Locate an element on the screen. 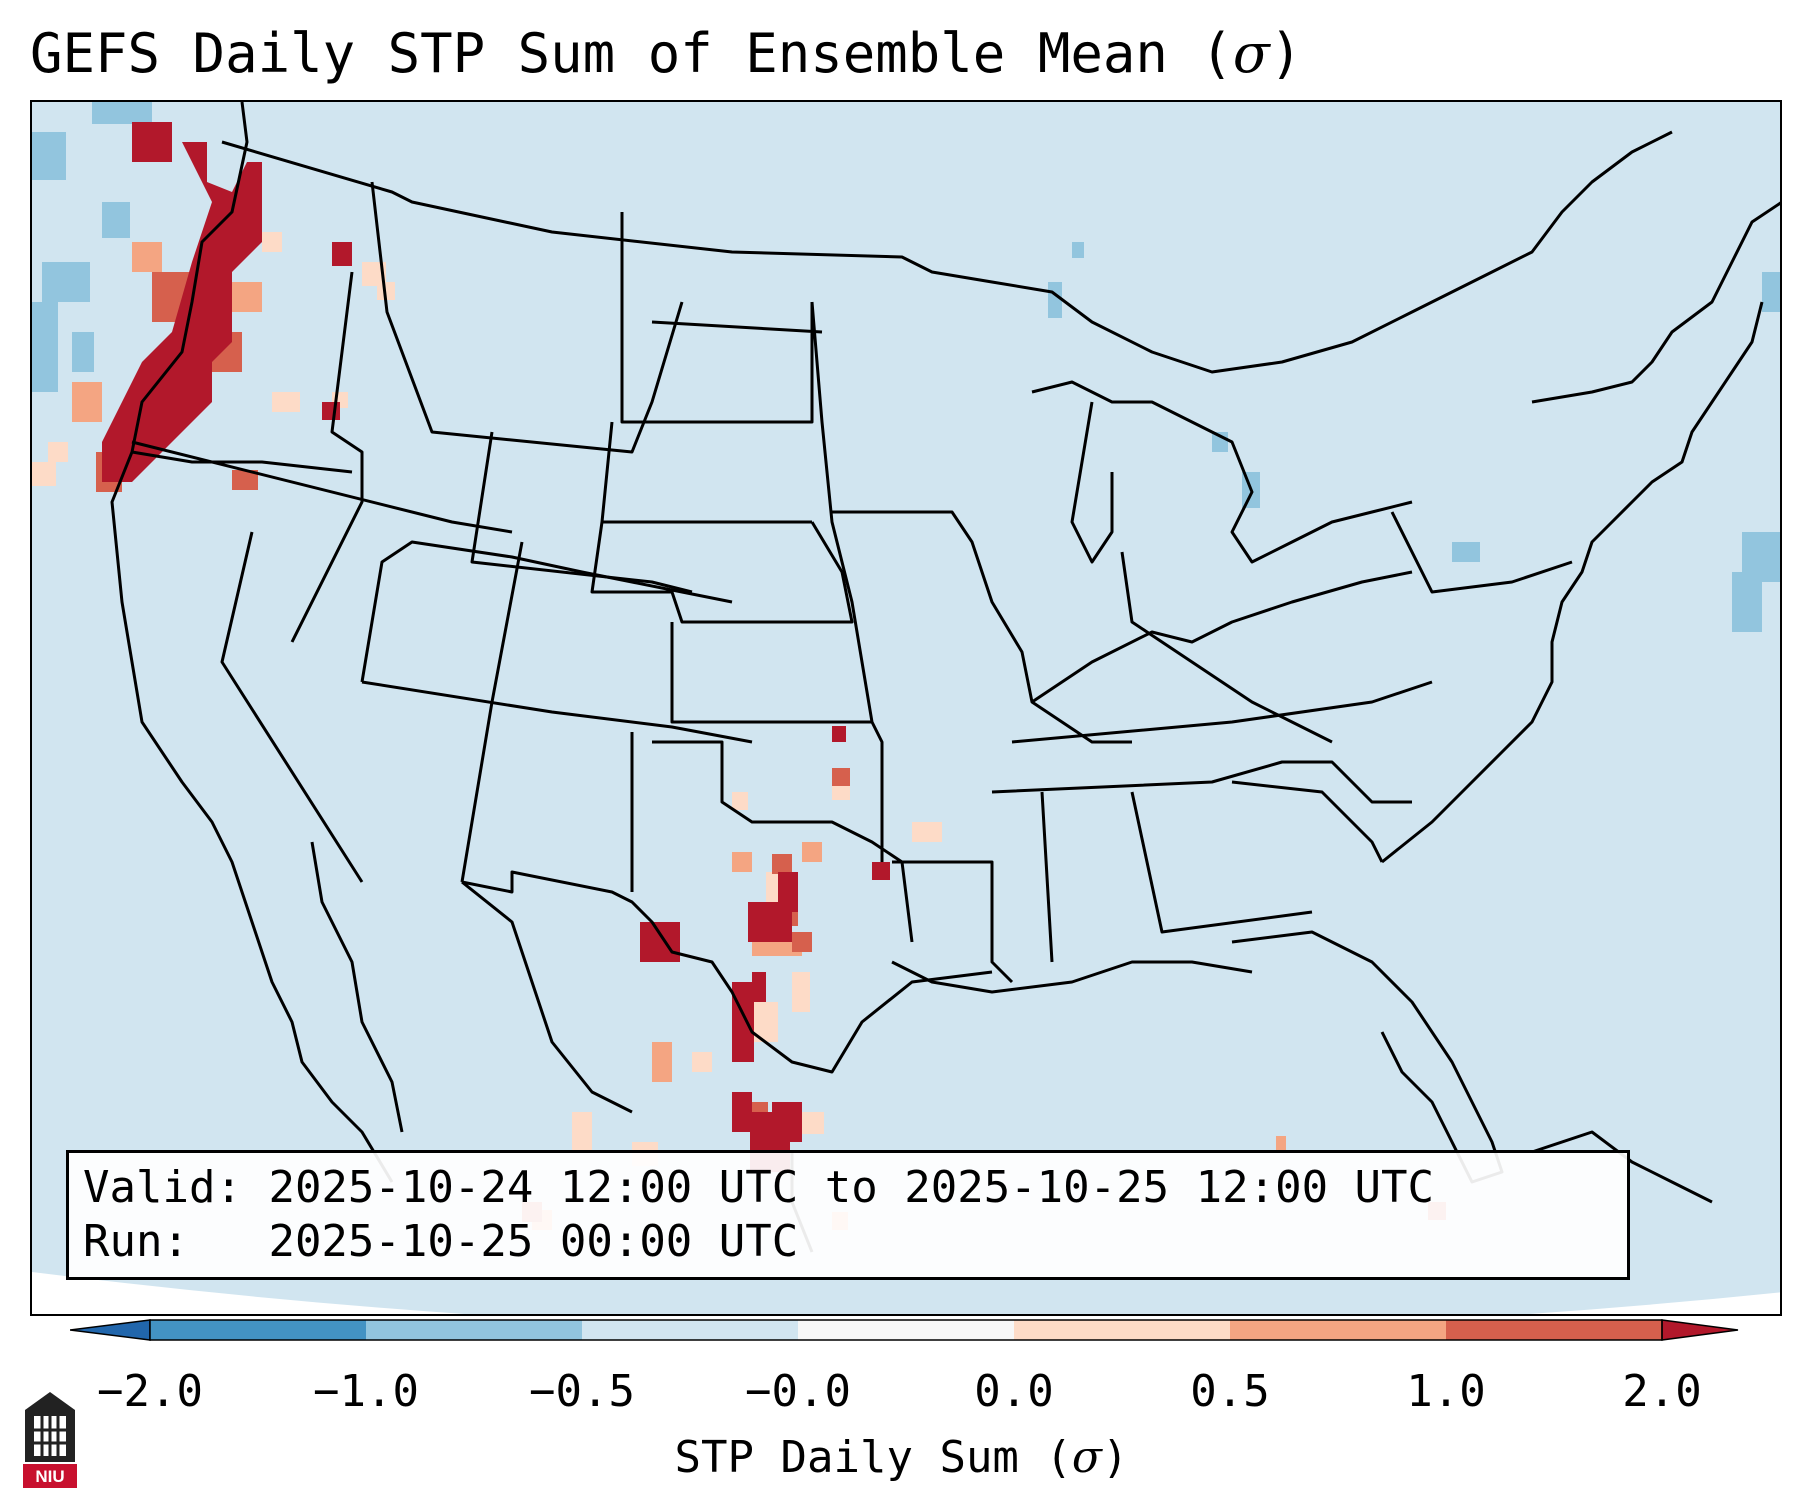 Image resolution: width=1803 pixels, height=1506 pixels. niu-logo-icon: NIU is located at coordinates (50, 1440).